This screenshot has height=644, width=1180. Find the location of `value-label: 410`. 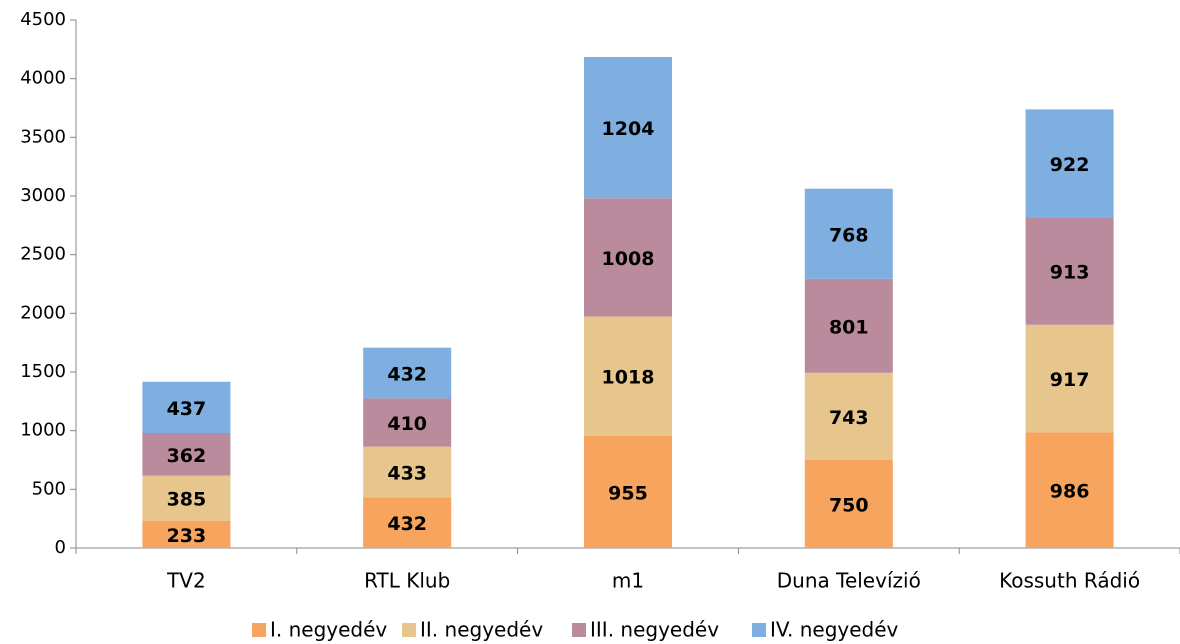

value-label: 410 is located at coordinates (407, 424).